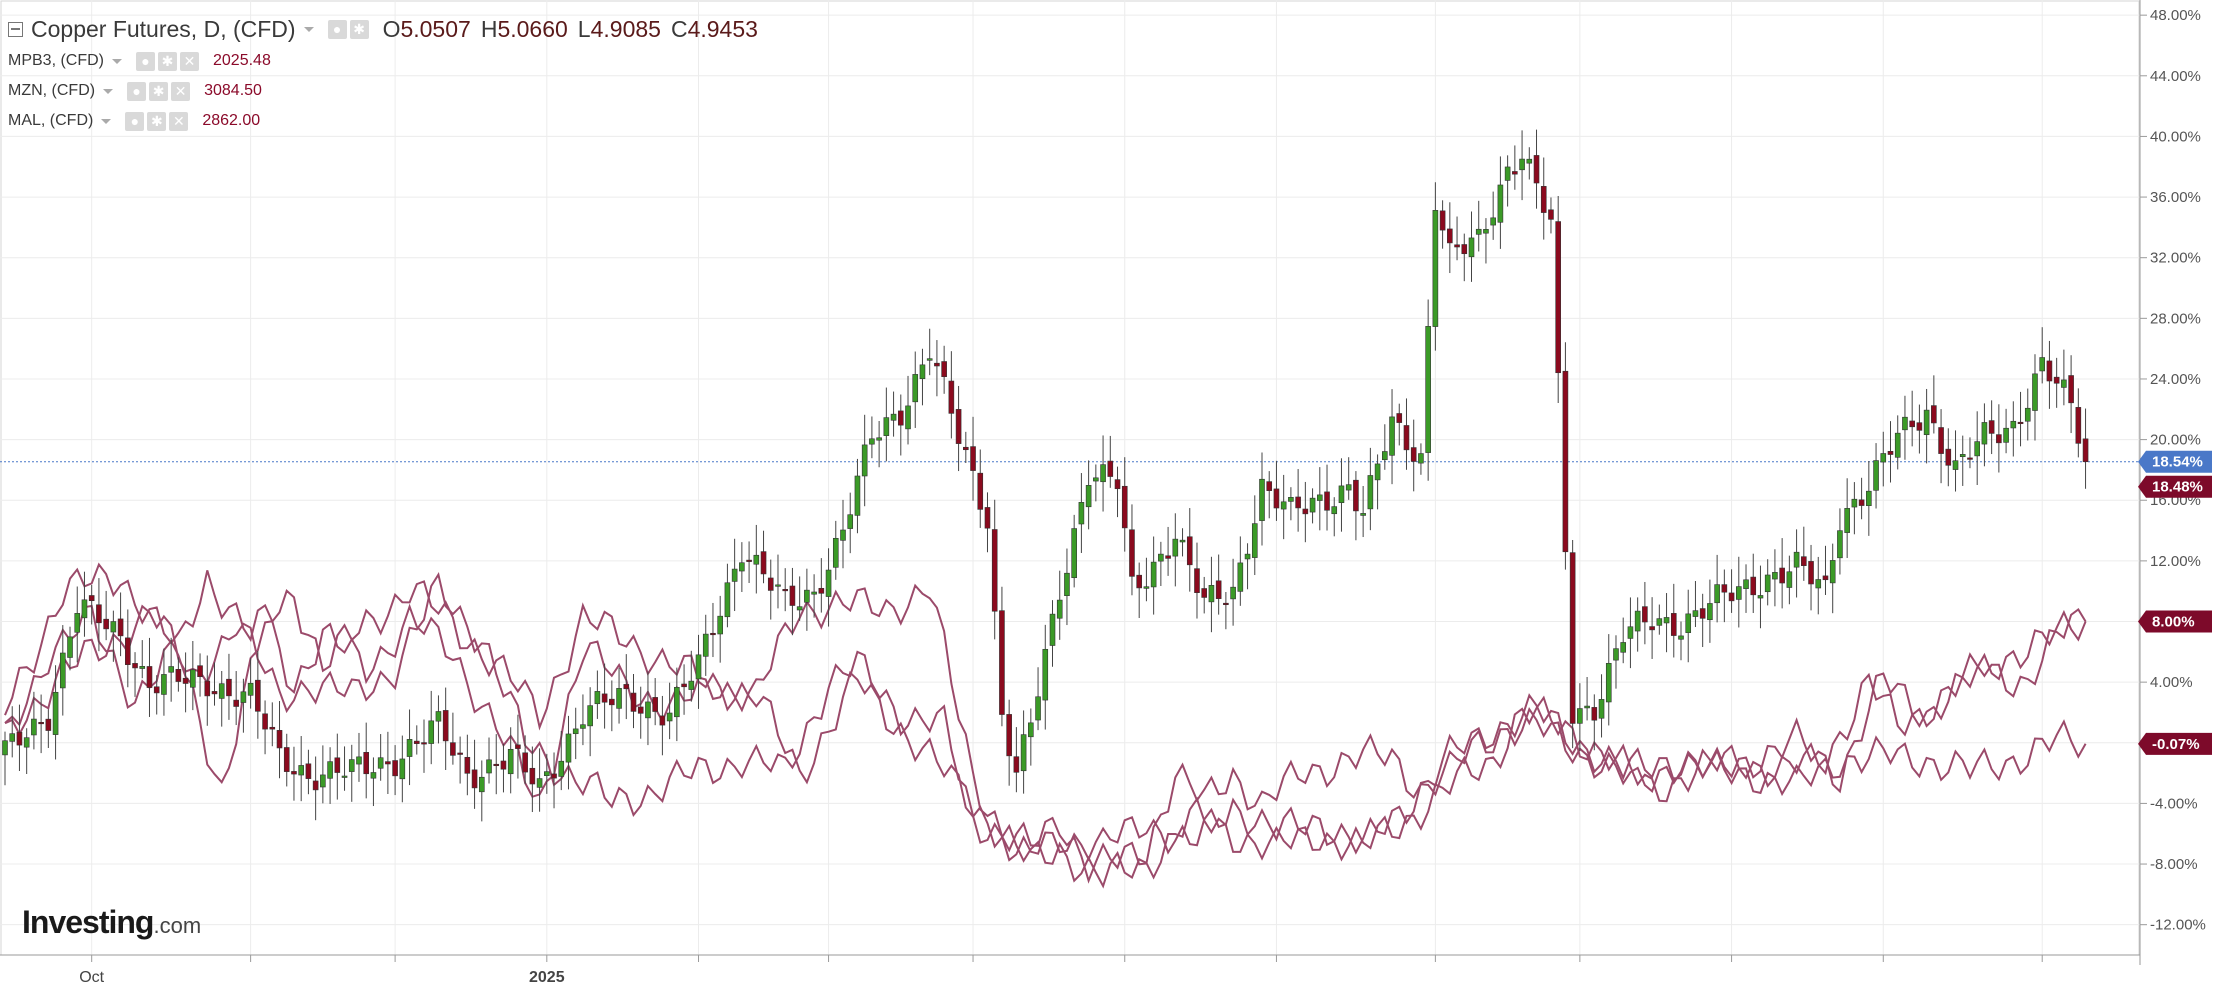 The height and width of the screenshot is (993, 2220). I want to click on overlay-value: 2025.48, so click(242, 60).